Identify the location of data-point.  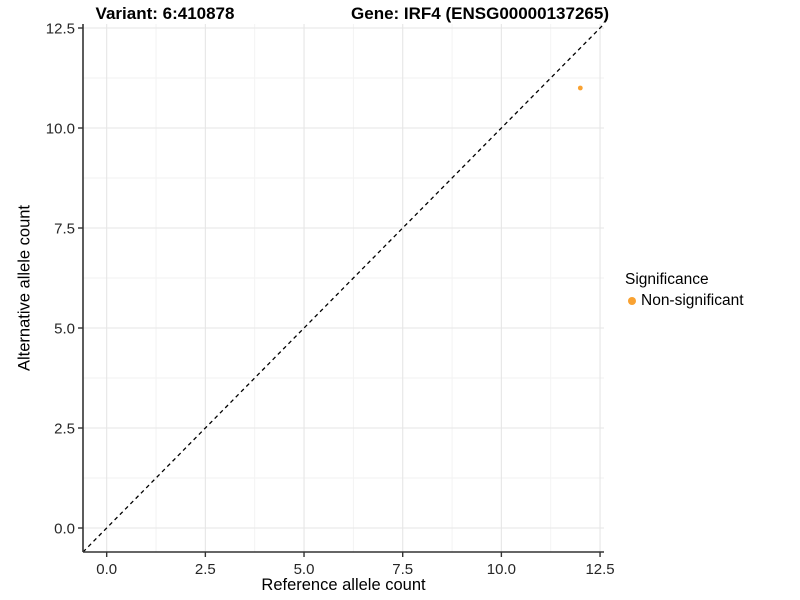
(580, 88).